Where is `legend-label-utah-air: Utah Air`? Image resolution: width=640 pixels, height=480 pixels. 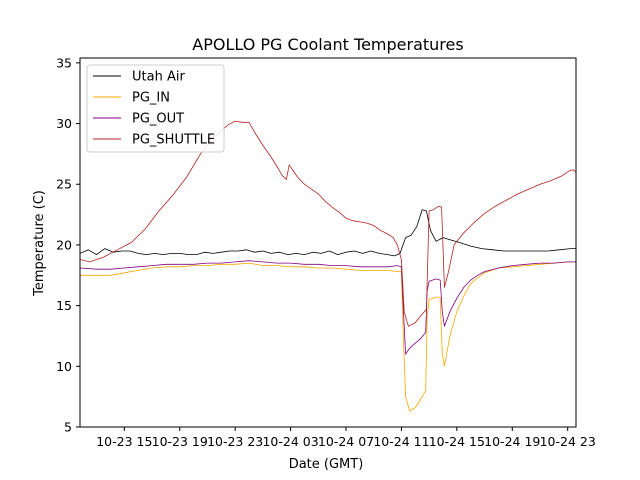
legend-label-utah-air: Utah Air is located at coordinates (158, 77).